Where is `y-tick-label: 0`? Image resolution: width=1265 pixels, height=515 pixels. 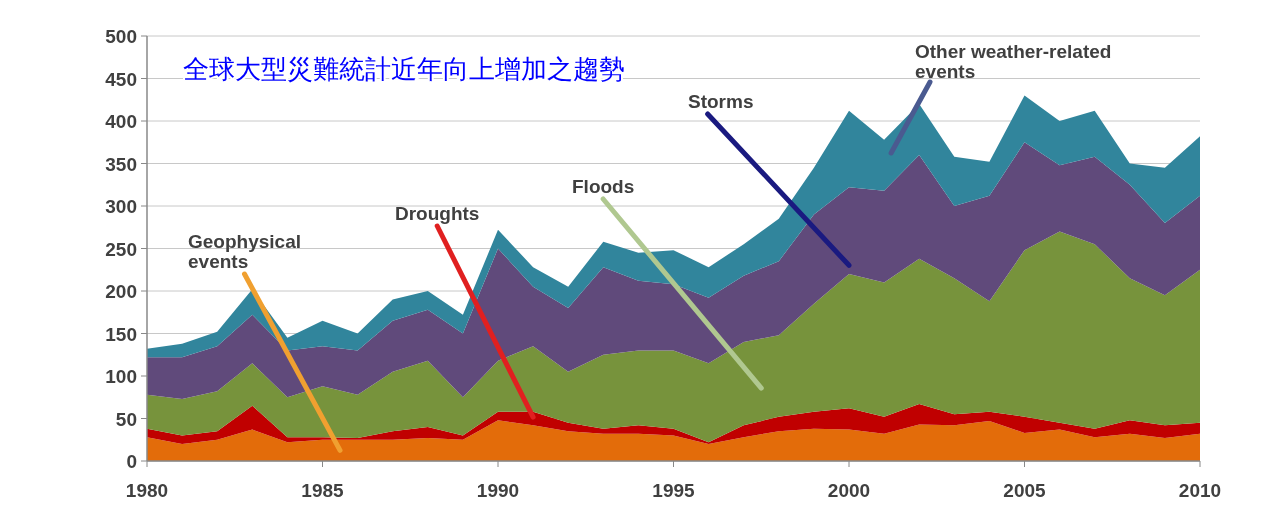
y-tick-label: 0 is located at coordinates (131, 461).